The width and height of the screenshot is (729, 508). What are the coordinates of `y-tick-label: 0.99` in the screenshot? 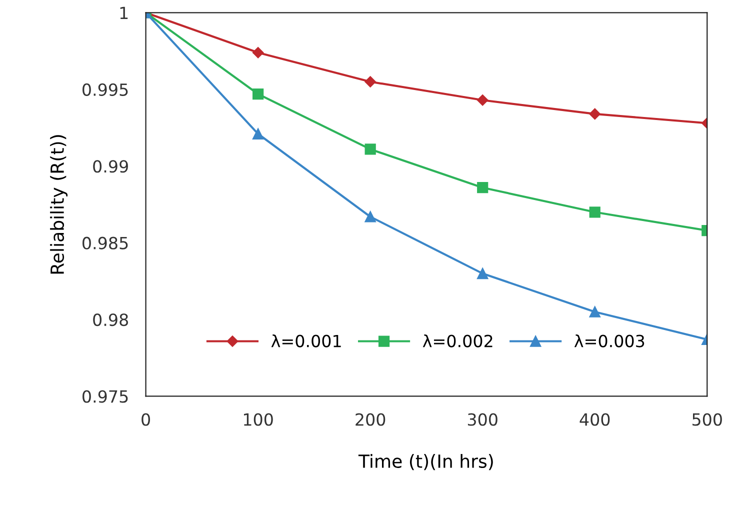 It's located at (110, 166).